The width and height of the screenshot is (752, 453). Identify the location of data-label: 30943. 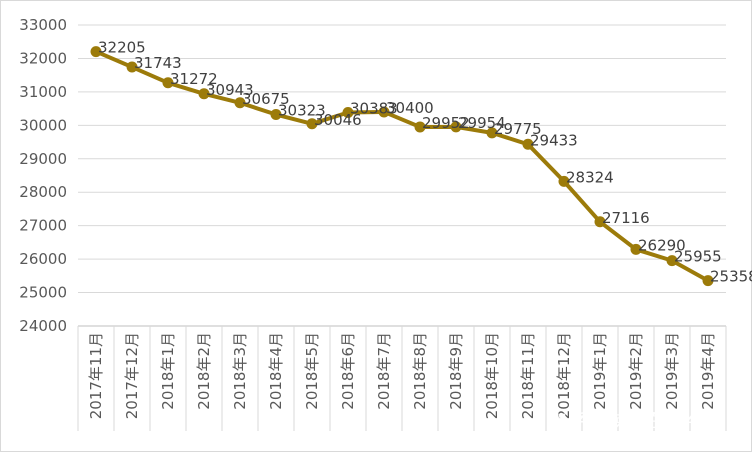
(230, 90).